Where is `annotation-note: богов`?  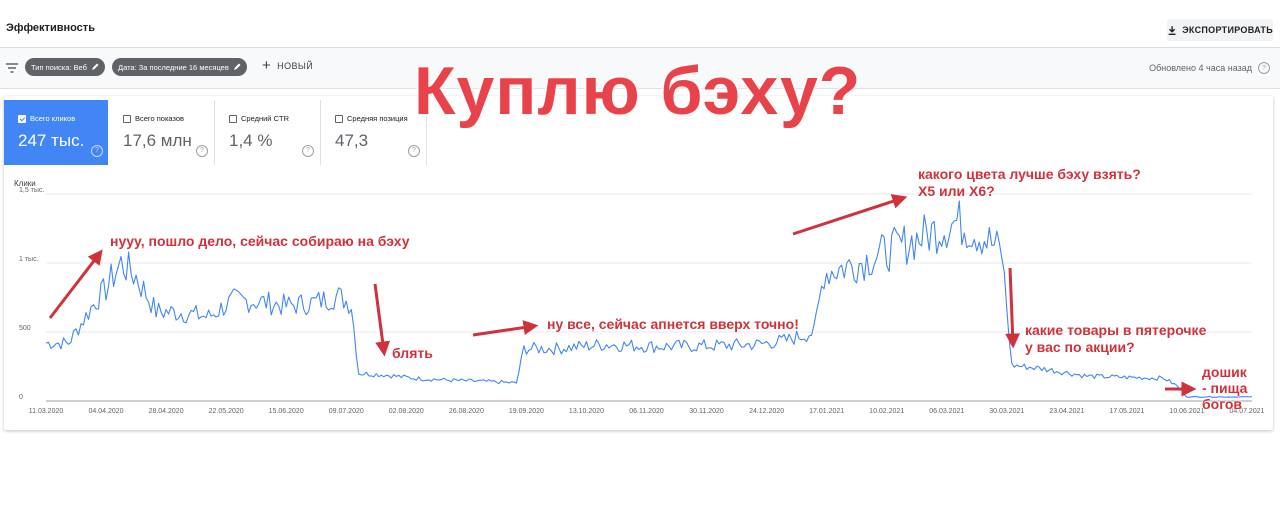
annotation-note: богов is located at coordinates (1222, 404).